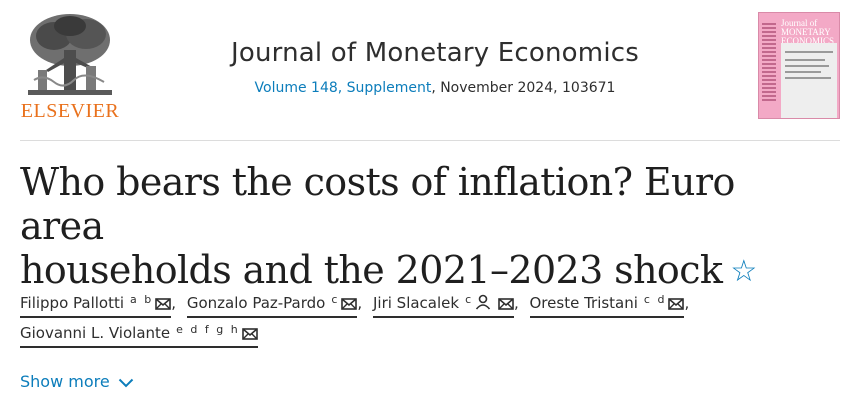 Image resolution: width=860 pixels, height=410 pixels. What do you see at coordinates (70, 54) in the screenshot?
I see `elsevier-tree-icon` at bounding box center [70, 54].